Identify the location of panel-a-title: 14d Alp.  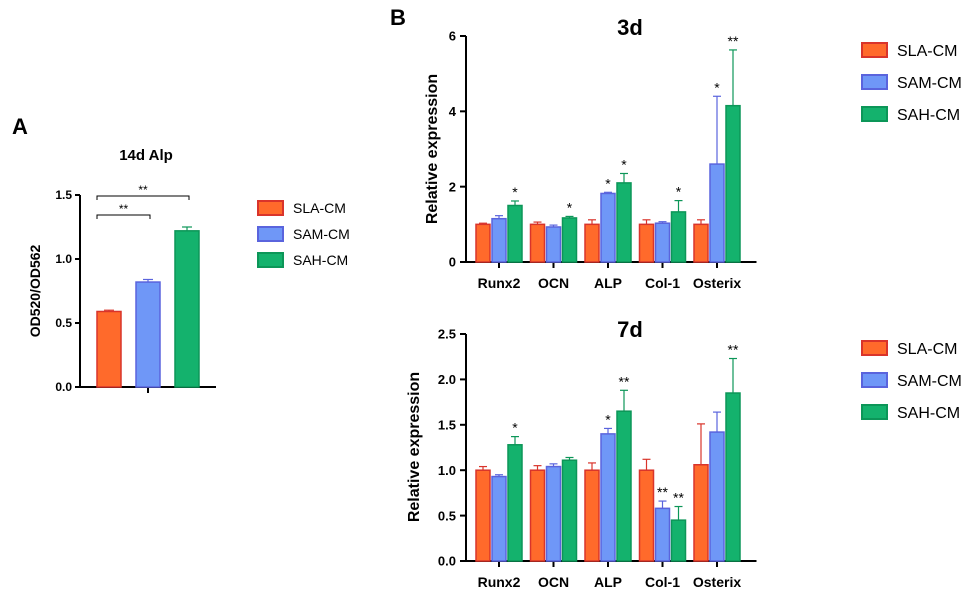
(146, 155).